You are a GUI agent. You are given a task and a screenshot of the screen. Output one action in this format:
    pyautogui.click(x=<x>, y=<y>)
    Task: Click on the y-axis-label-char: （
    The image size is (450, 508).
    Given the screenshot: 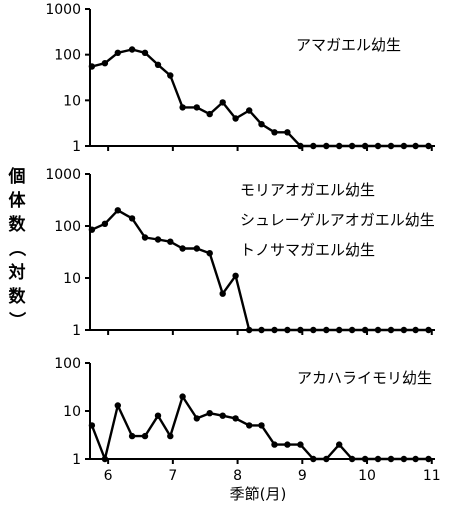 What is the action you would take?
    pyautogui.click(x=16, y=248)
    